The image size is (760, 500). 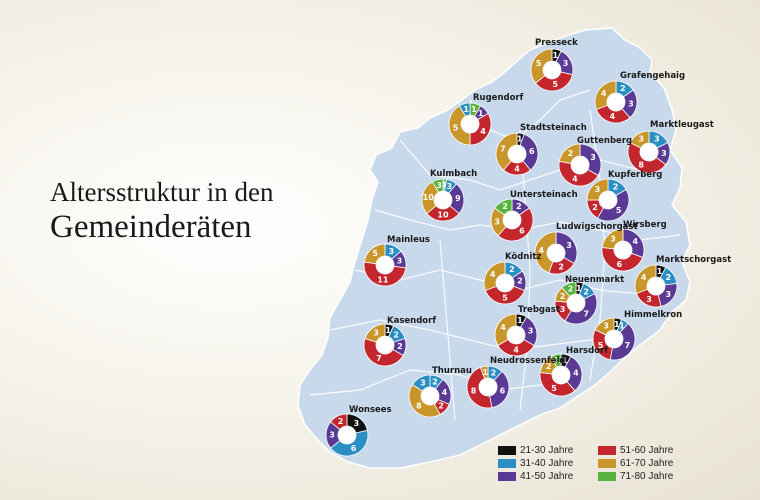 I want to click on donut-stadtsteinach: 164 7 Stadtsteinach, so click(x=541, y=149).